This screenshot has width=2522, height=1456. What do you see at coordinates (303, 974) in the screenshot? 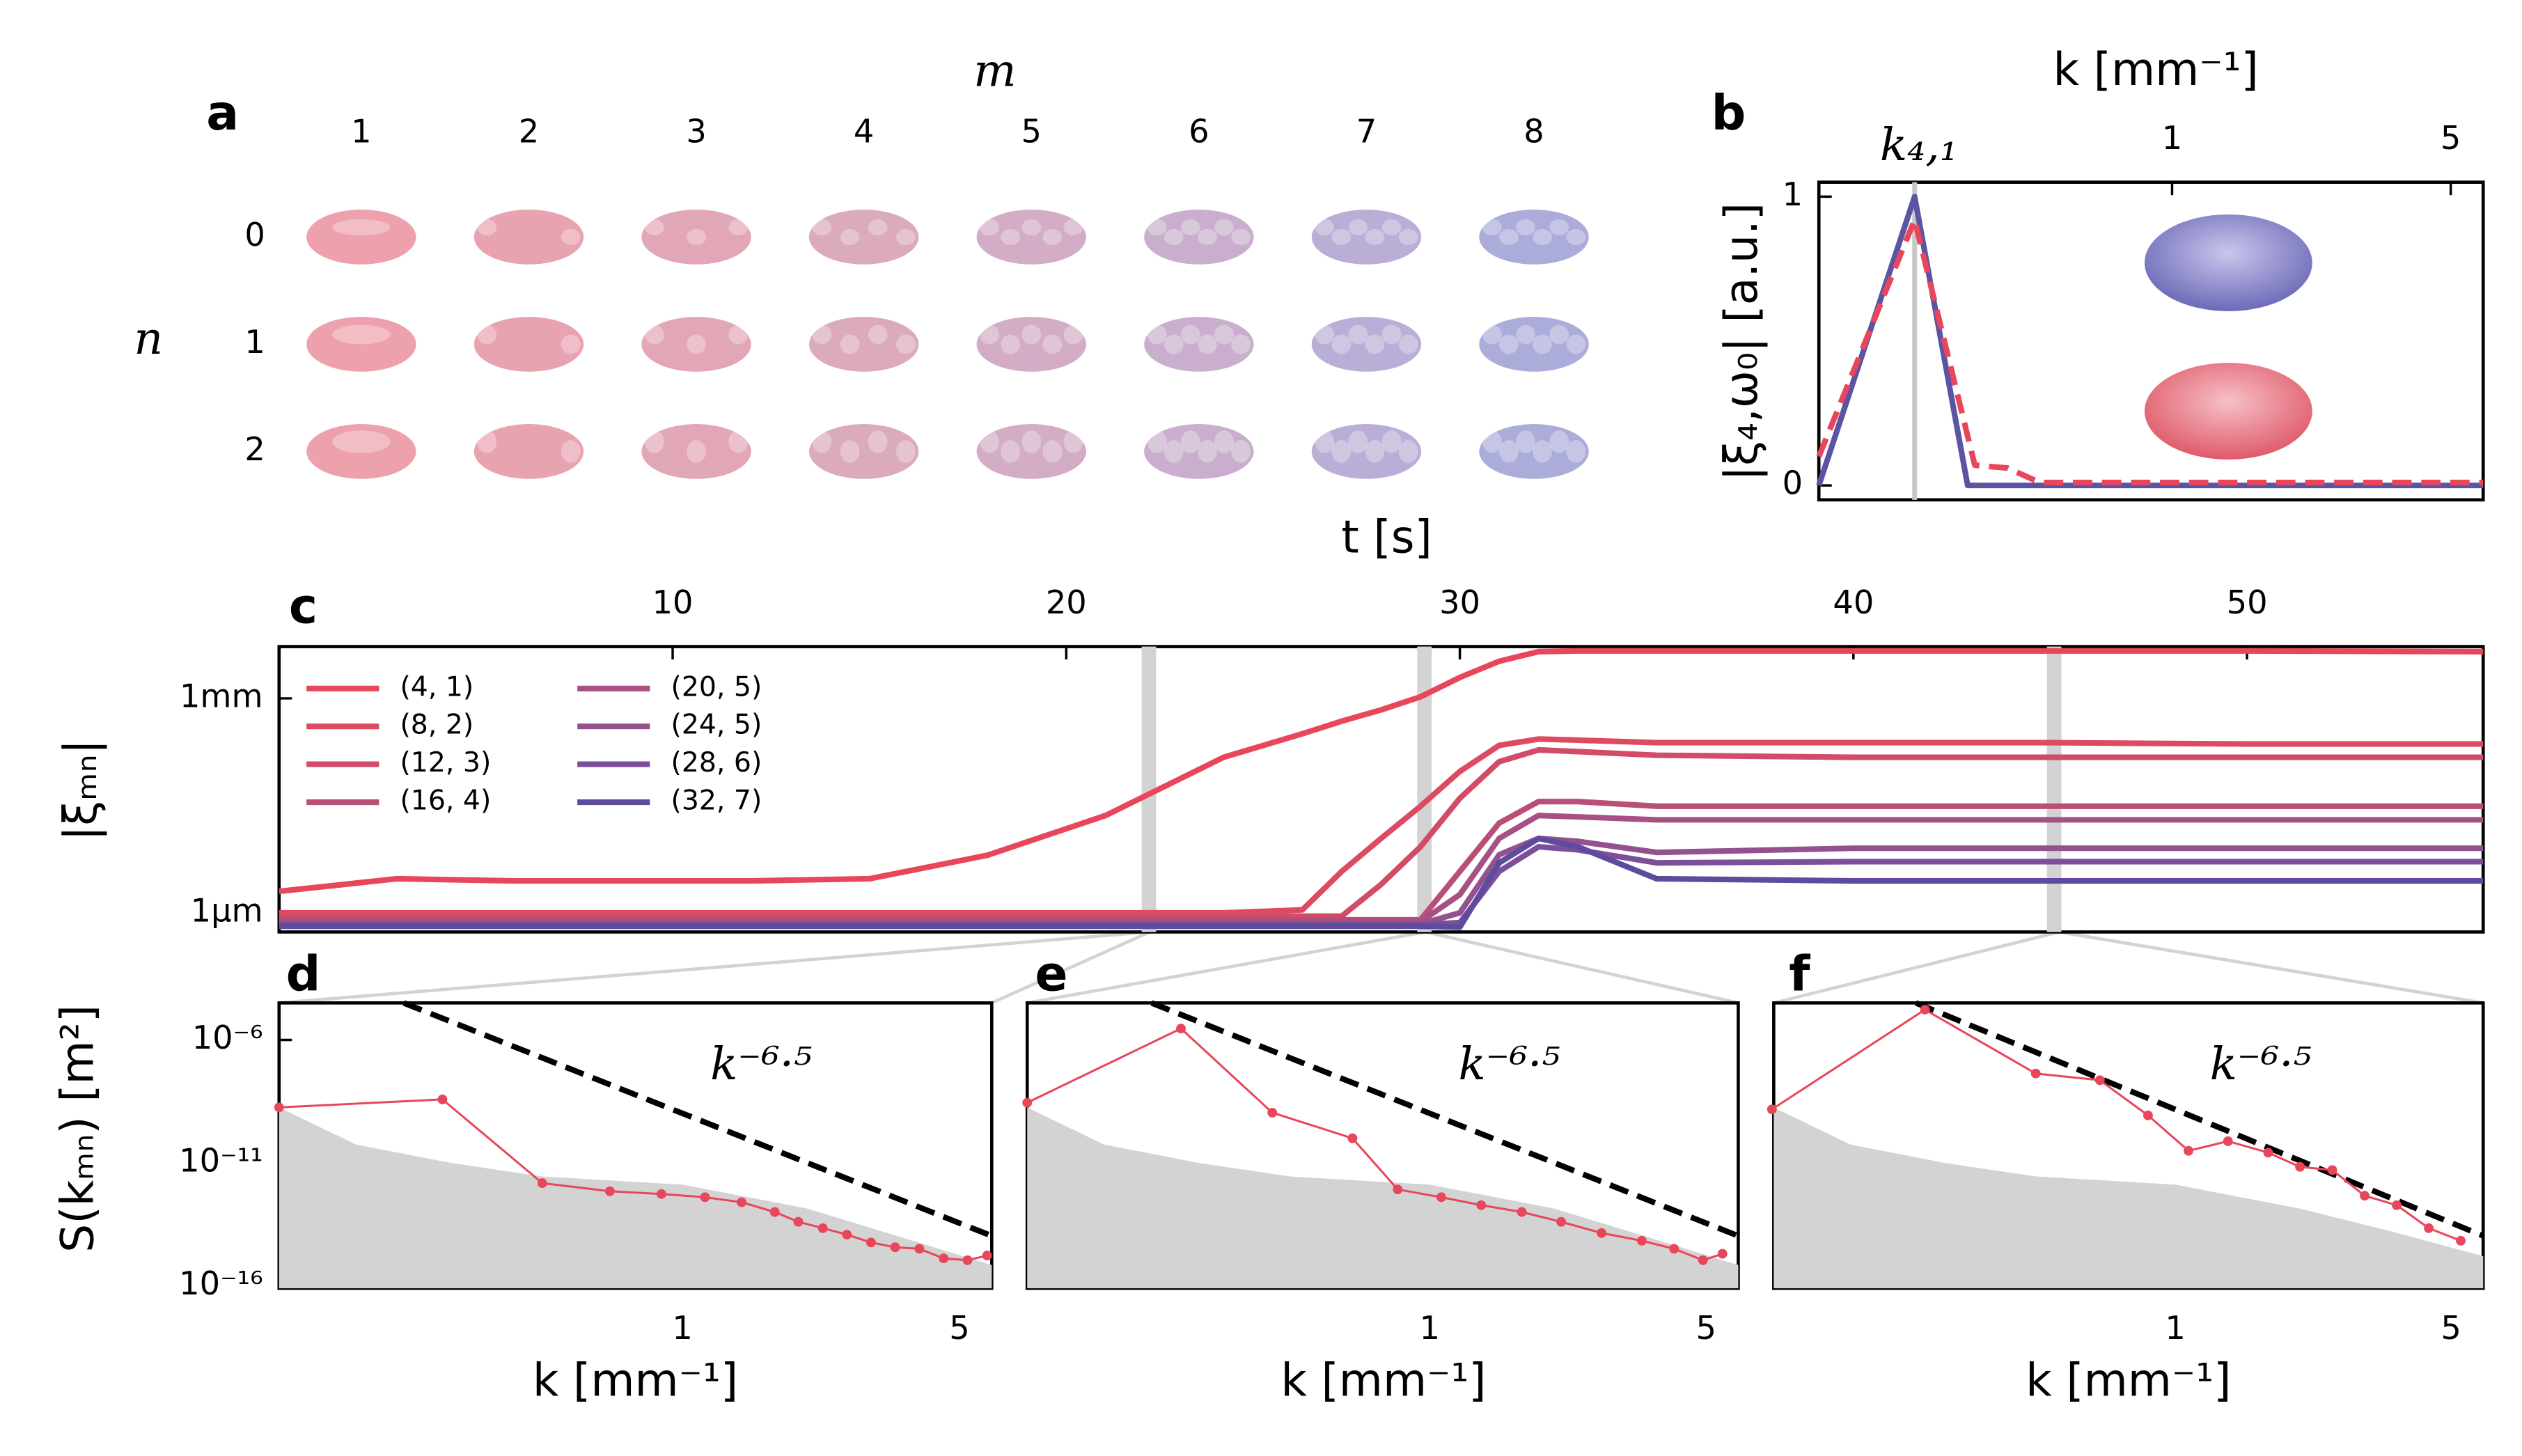
I see `panel-label: d` at bounding box center [303, 974].